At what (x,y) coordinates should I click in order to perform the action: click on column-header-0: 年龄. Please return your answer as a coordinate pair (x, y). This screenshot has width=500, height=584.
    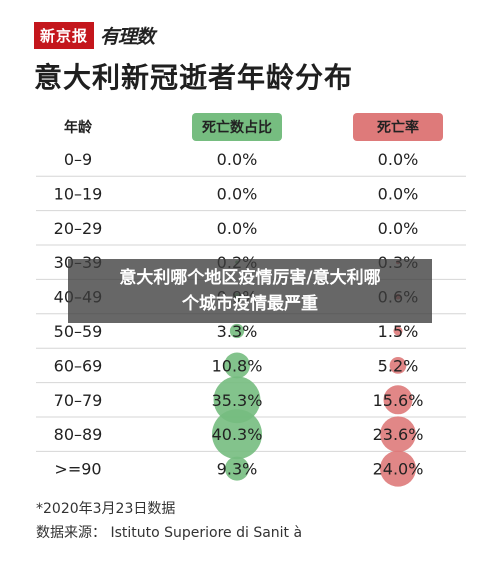
    Looking at the image, I should click on (78, 127).